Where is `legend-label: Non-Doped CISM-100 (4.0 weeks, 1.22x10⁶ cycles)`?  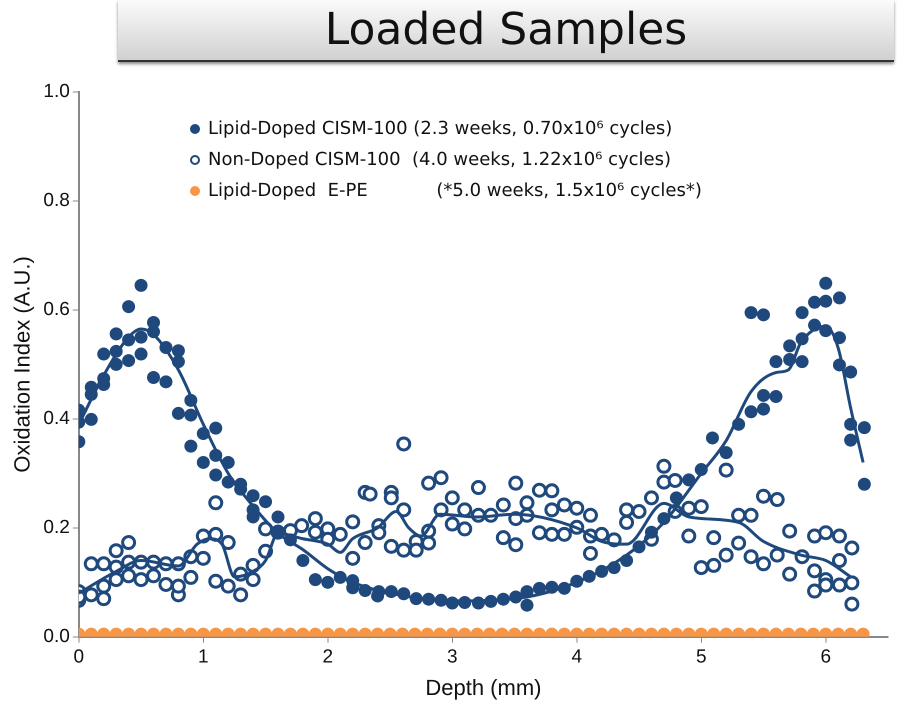 legend-label: Non-Doped CISM-100 (4.0 weeks, 1.22x10⁶ cycles) is located at coordinates (440, 159).